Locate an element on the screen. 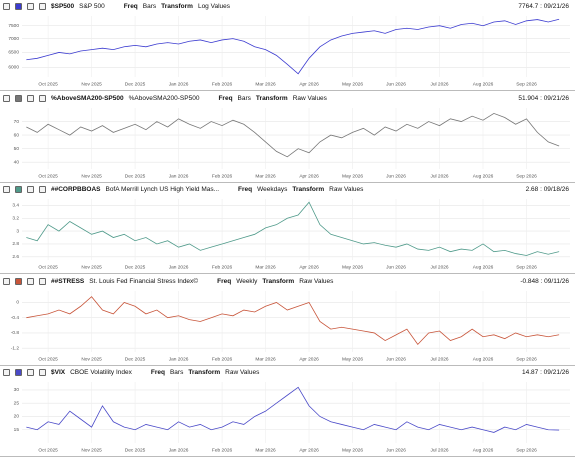 The width and height of the screenshot is (575, 458). y-tick-label: 30 is located at coordinates (17, 390).